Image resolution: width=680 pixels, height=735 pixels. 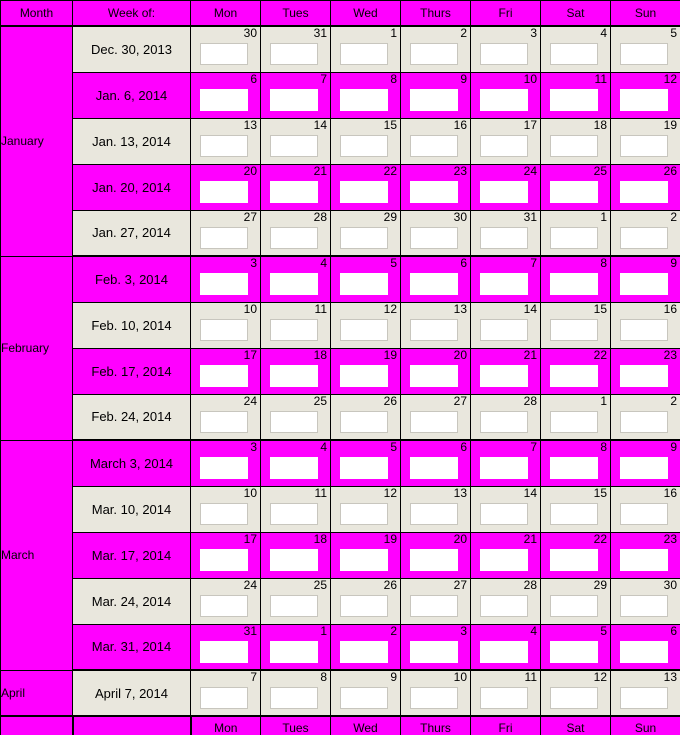 What do you see at coordinates (295, 417) in the screenshot?
I see `day-cell: 25` at bounding box center [295, 417].